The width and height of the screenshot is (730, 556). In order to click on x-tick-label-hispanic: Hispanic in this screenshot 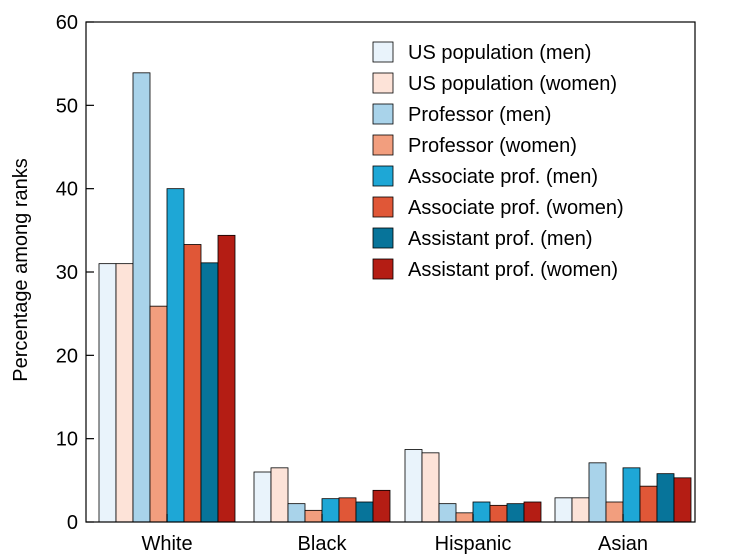, I will do `click(473, 544)`.